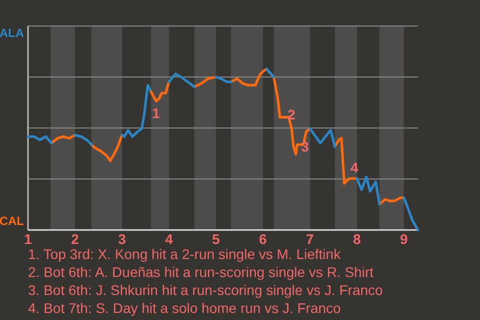 This screenshot has height=320, width=480. What do you see at coordinates (201, 272) in the screenshot?
I see `text: 2. Bot 6th: A. Dueñas hit a run-scoring single vs R. Shirt` at bounding box center [201, 272].